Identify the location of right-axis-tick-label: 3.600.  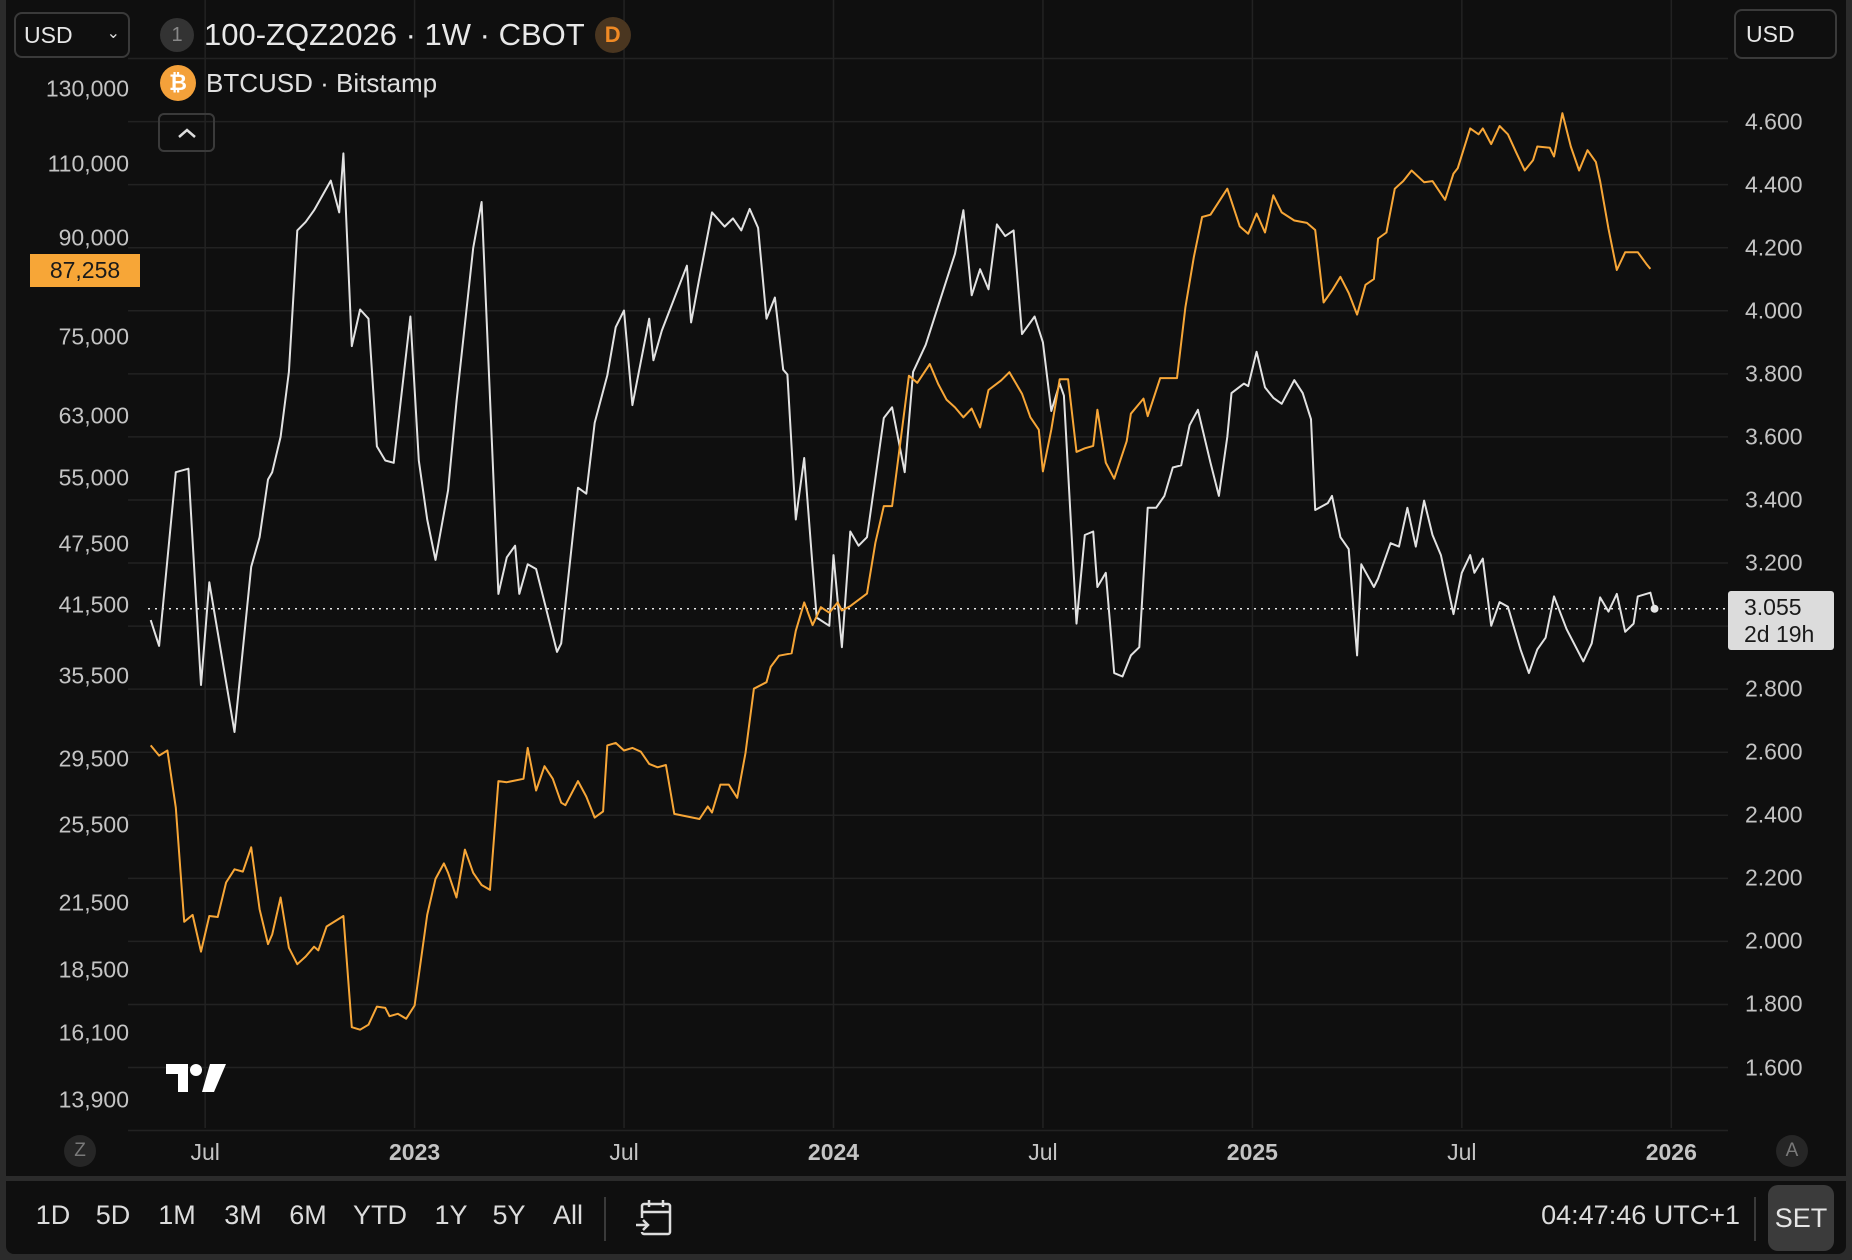
(1774, 436).